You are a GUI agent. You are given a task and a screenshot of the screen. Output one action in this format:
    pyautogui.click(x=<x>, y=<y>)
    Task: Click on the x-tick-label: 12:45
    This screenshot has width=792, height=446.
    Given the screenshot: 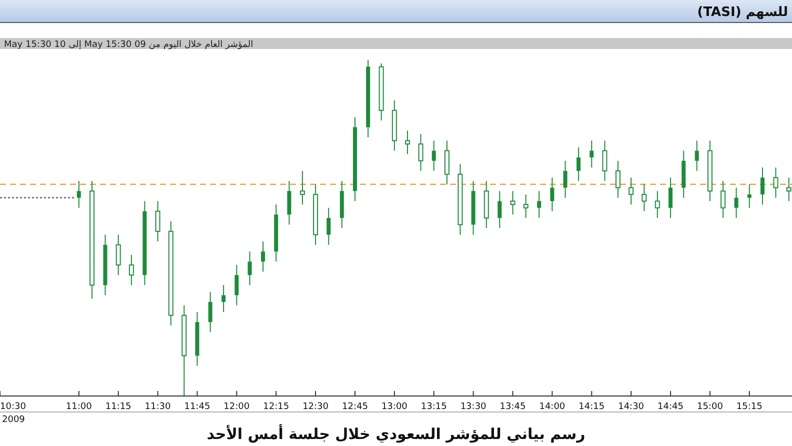 What is the action you would take?
    pyautogui.click(x=355, y=407)
    